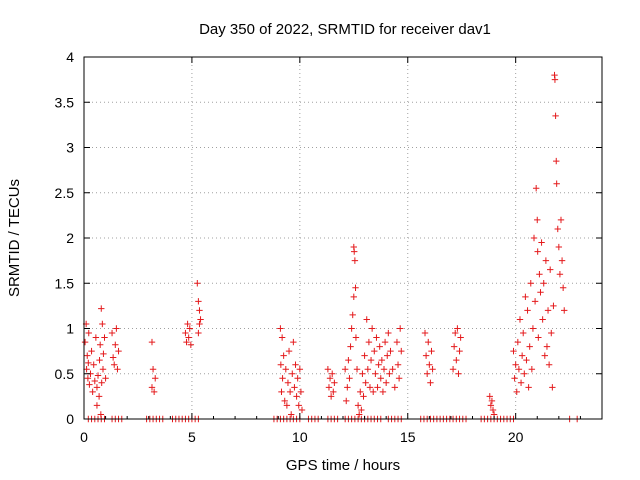  Describe the element at coordinates (516, 437) in the screenshot. I see `x-tick-label: 20` at that location.